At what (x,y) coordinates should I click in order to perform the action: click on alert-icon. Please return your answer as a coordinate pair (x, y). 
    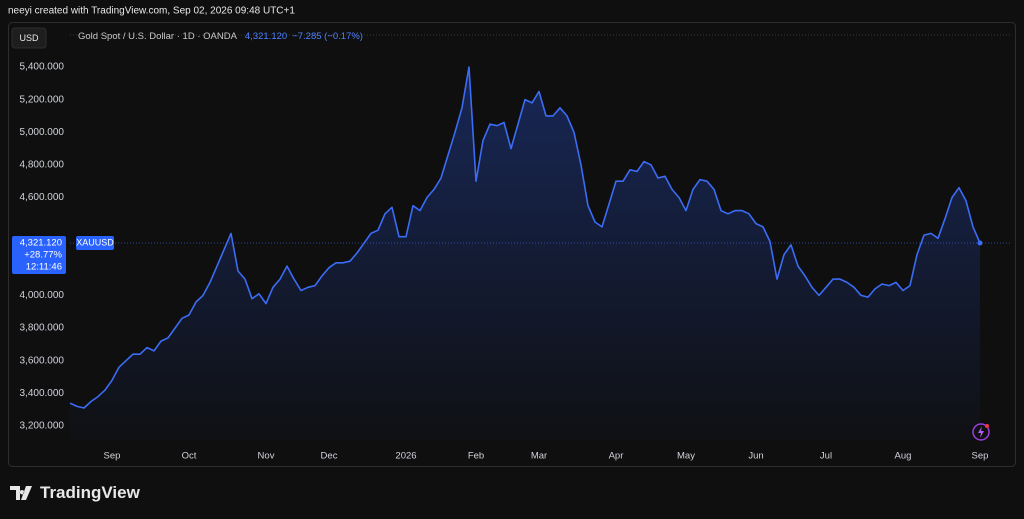
    Looking at the image, I should click on (981, 432).